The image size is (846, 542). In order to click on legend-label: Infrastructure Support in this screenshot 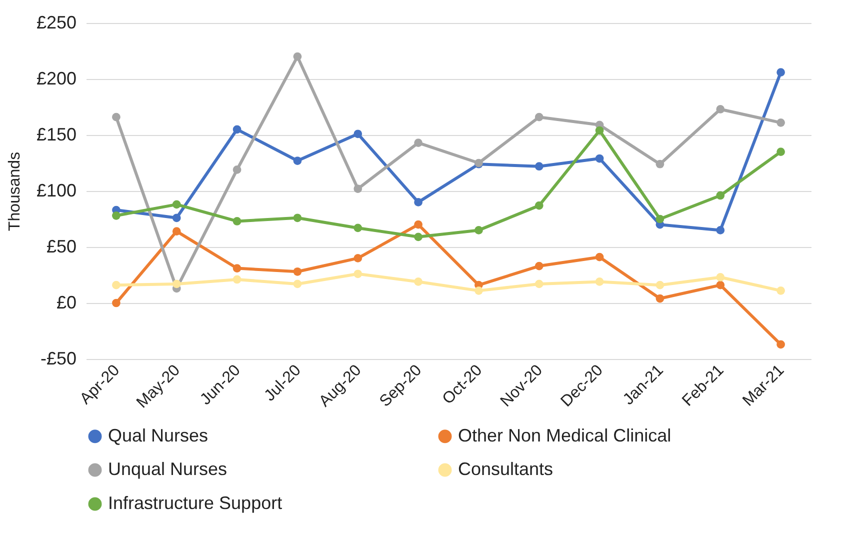, I will do `click(195, 503)`.